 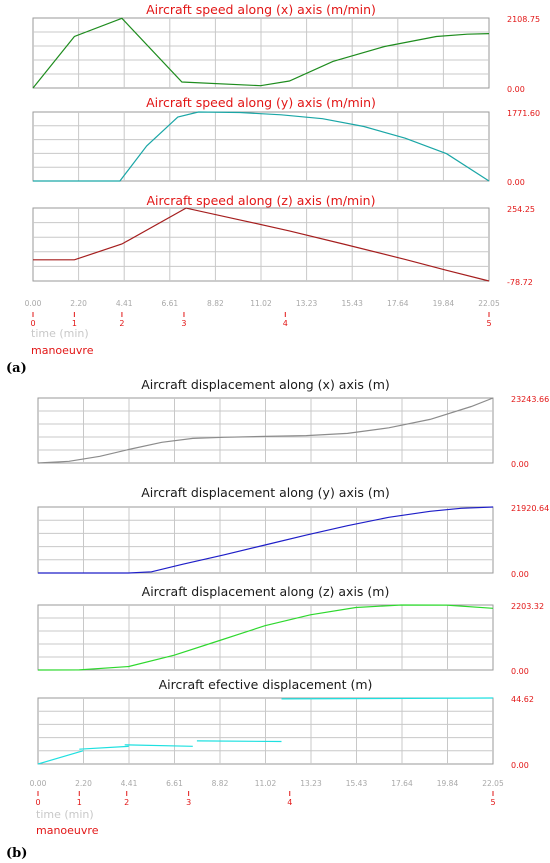 What do you see at coordinates (521, 209) in the screenshot?
I see `y-max-label: 254.25` at bounding box center [521, 209].